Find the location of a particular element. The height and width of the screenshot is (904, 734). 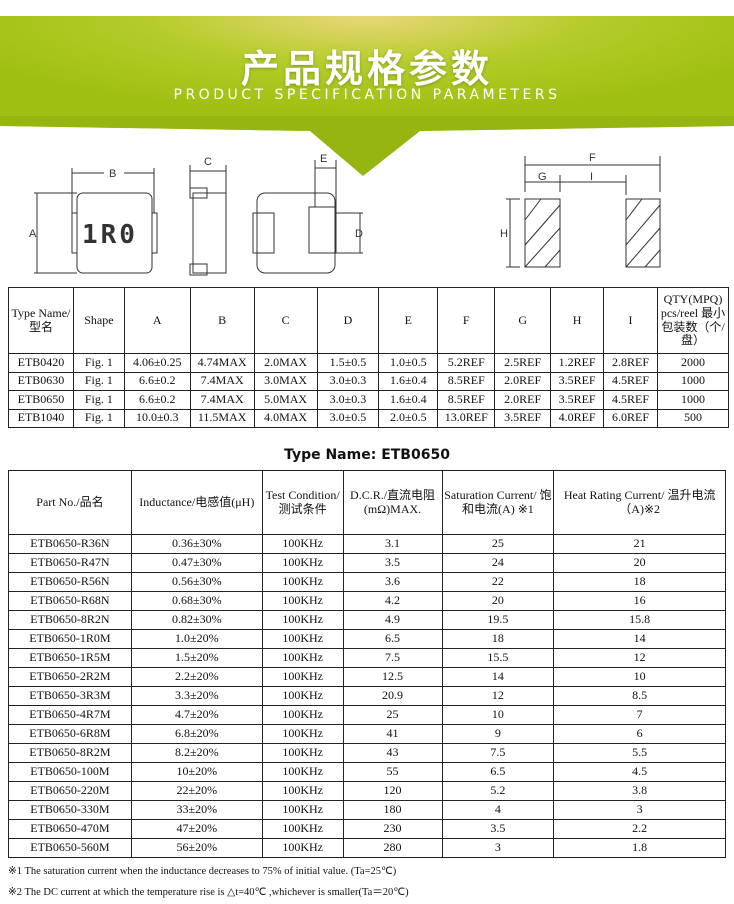

table-cell: 25 is located at coordinates (392, 715).